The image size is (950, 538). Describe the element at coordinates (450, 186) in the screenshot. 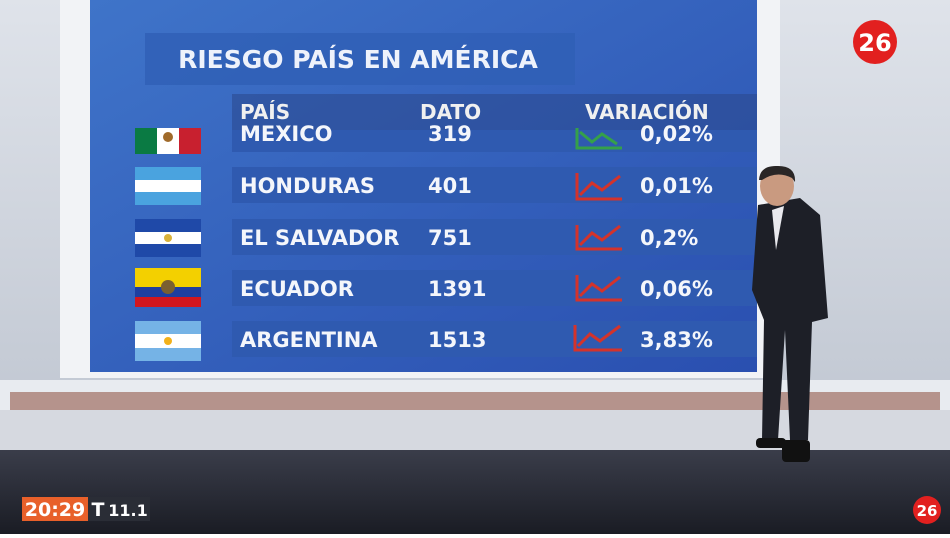

I see `value: 401` at that location.